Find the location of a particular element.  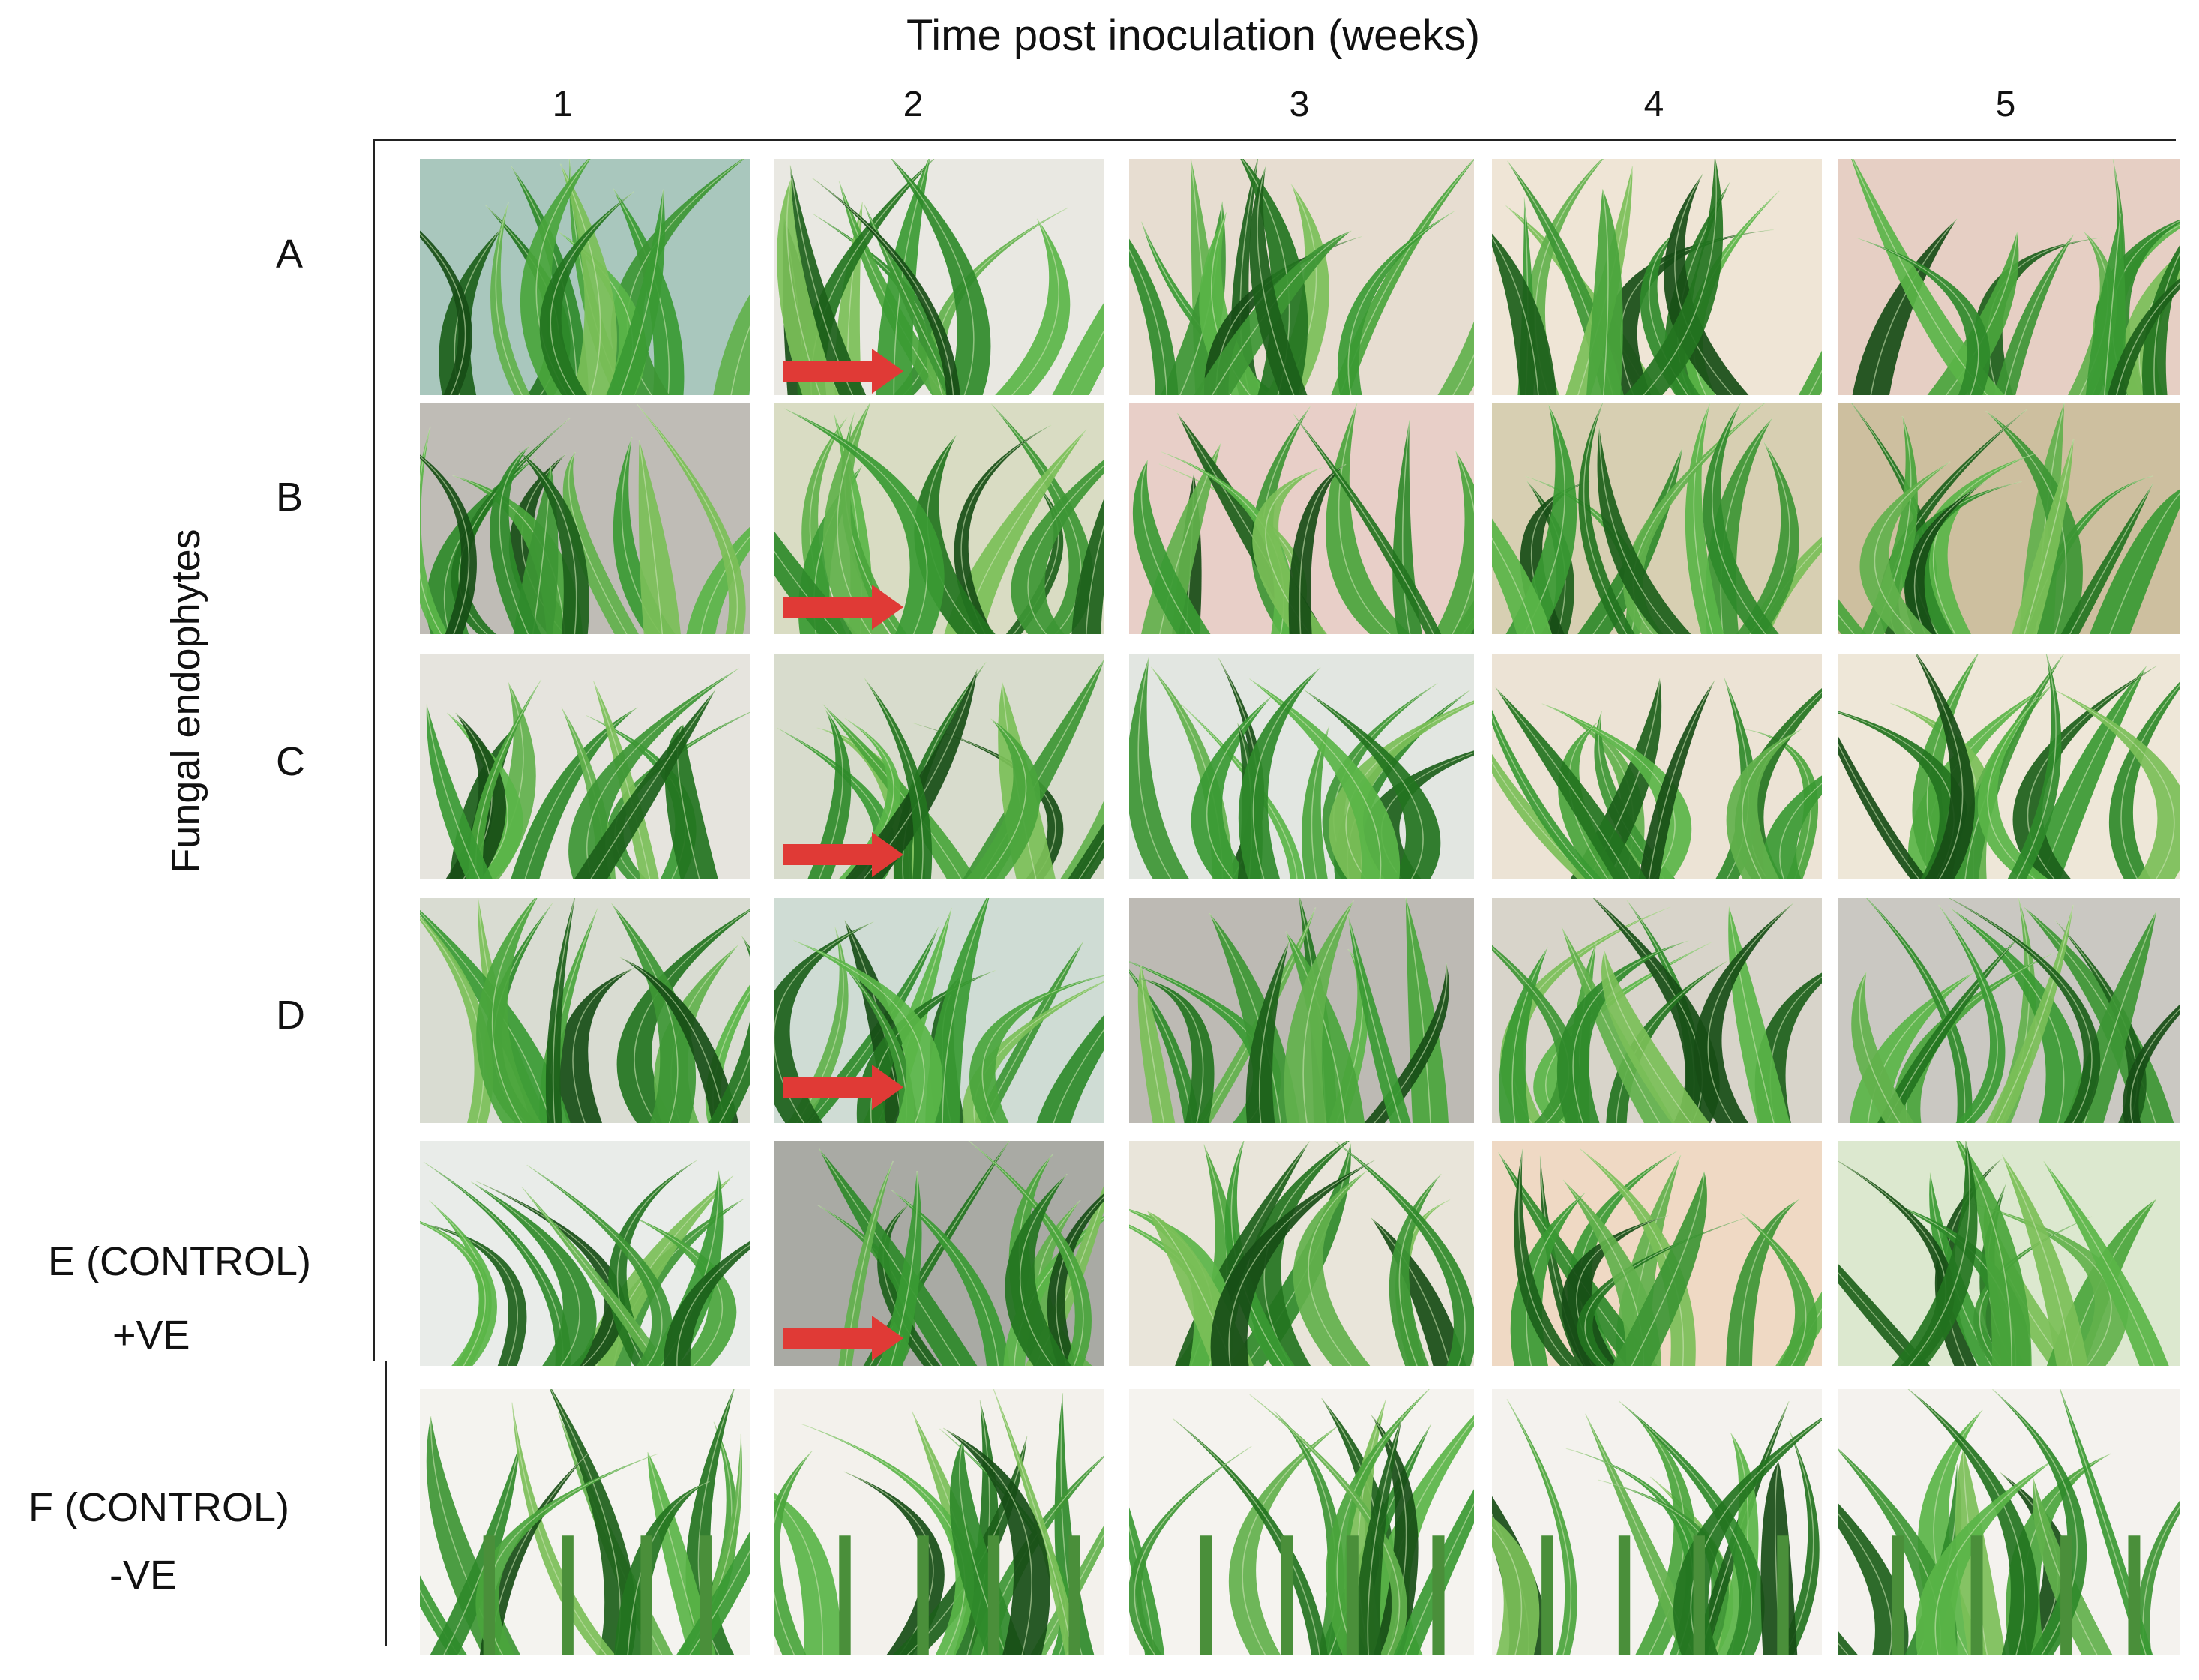

top-axis-line is located at coordinates (1275, 140).